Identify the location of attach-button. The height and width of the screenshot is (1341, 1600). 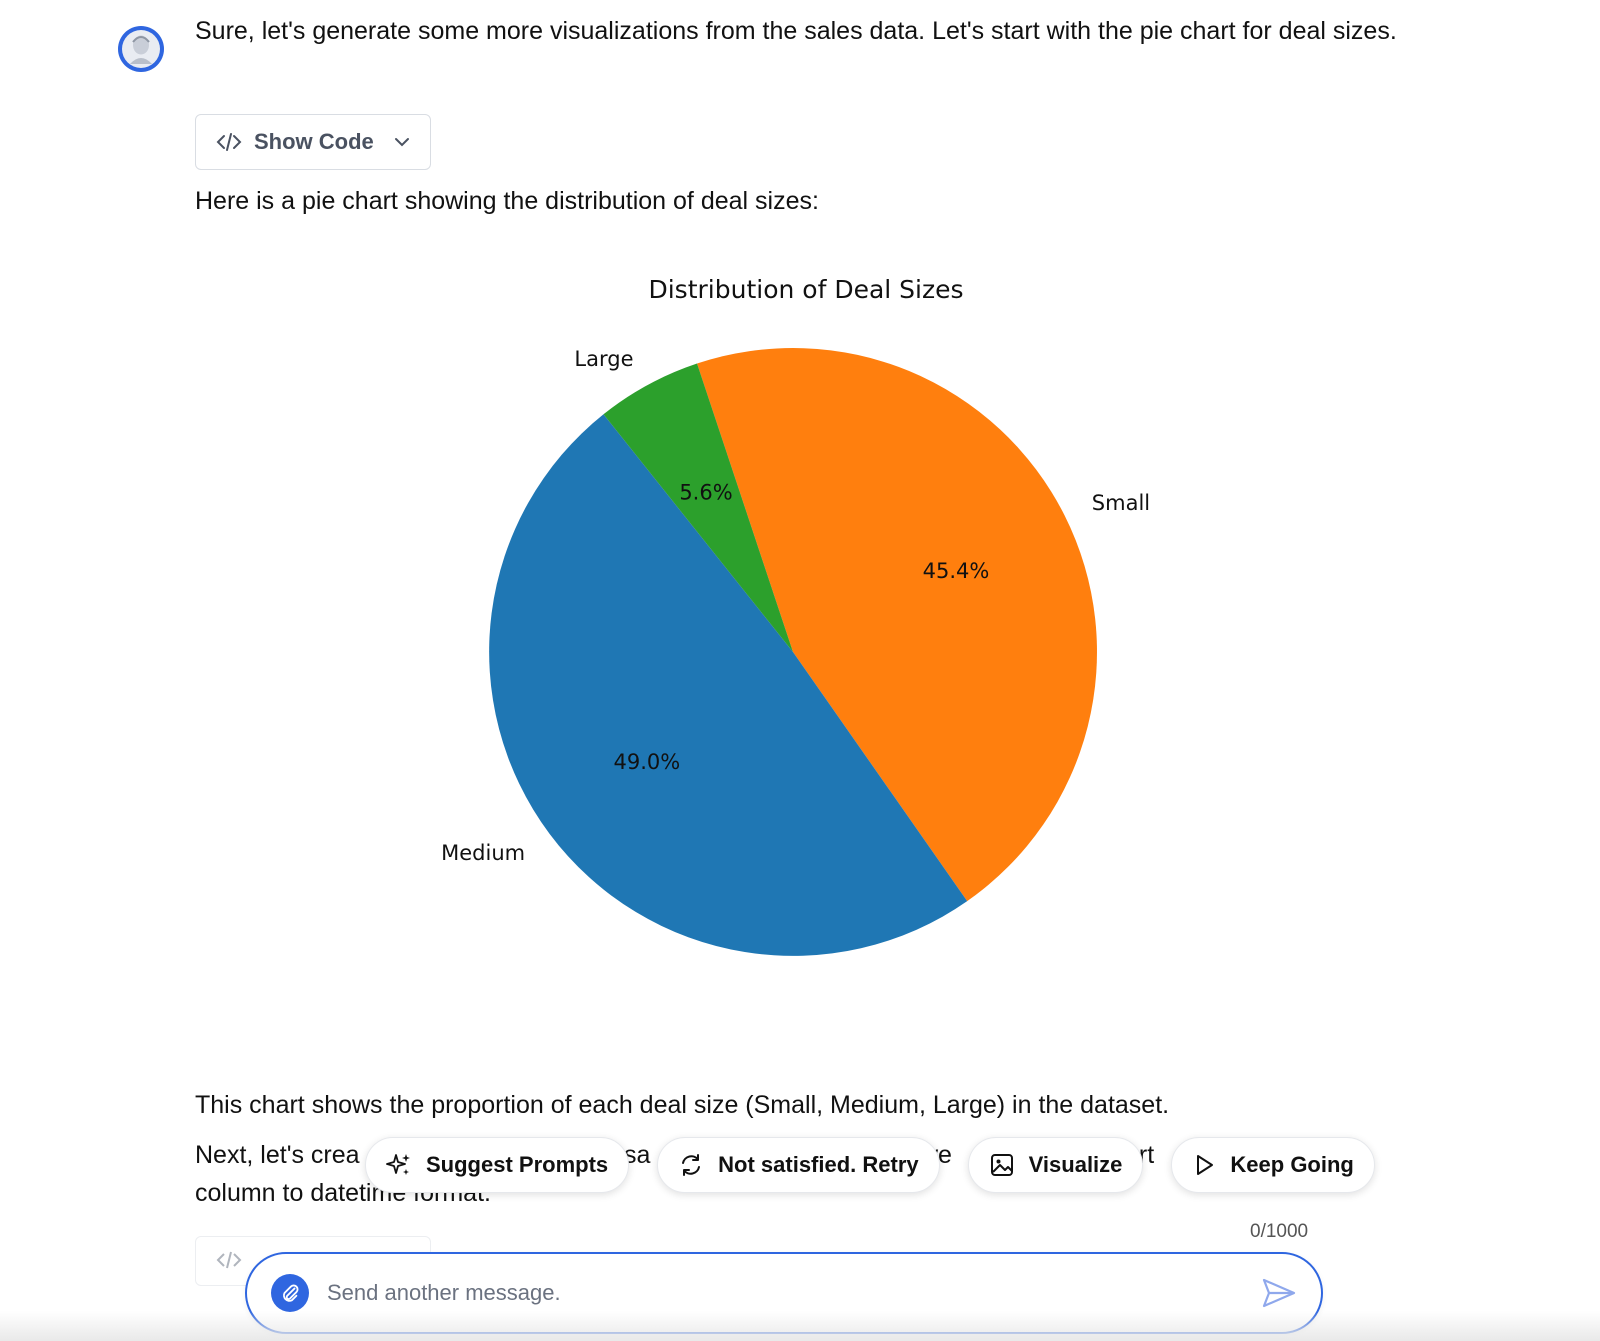
(290, 1293).